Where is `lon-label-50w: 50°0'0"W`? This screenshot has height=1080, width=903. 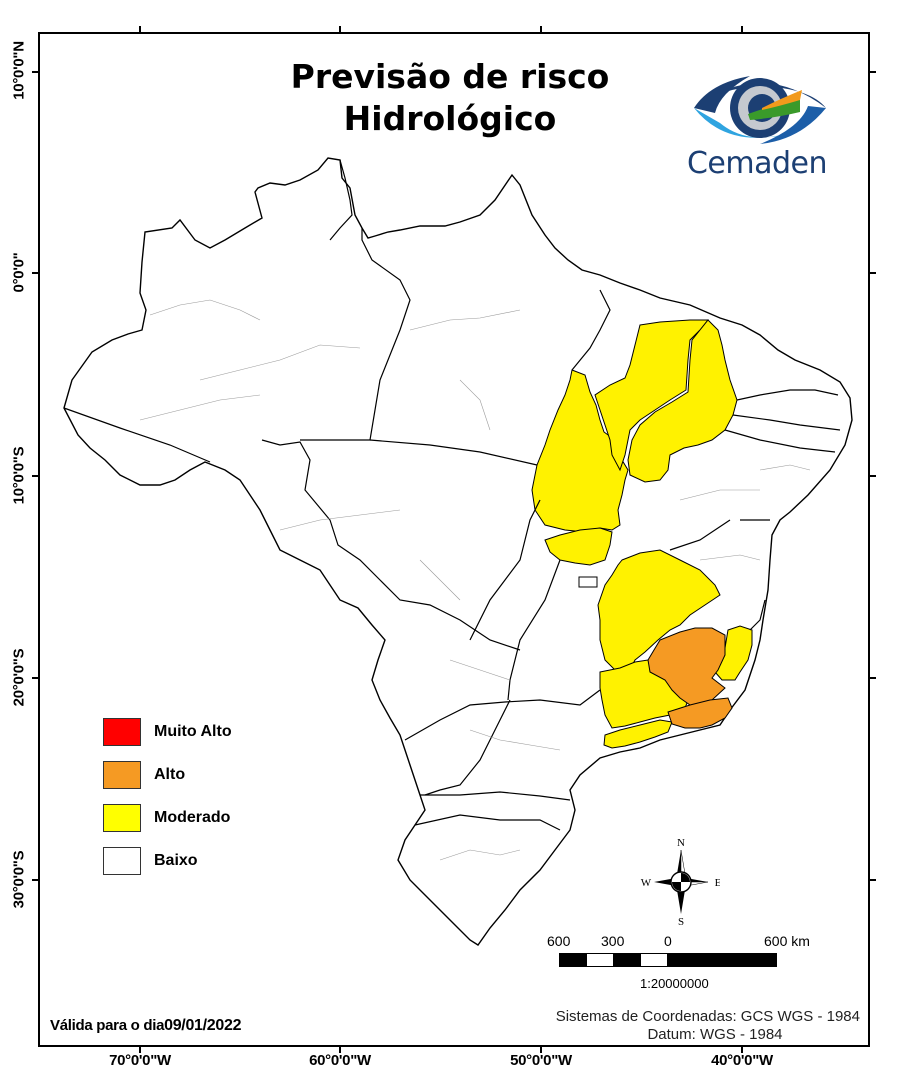 lon-label-50w: 50°0'0"W is located at coordinates (541, 1060).